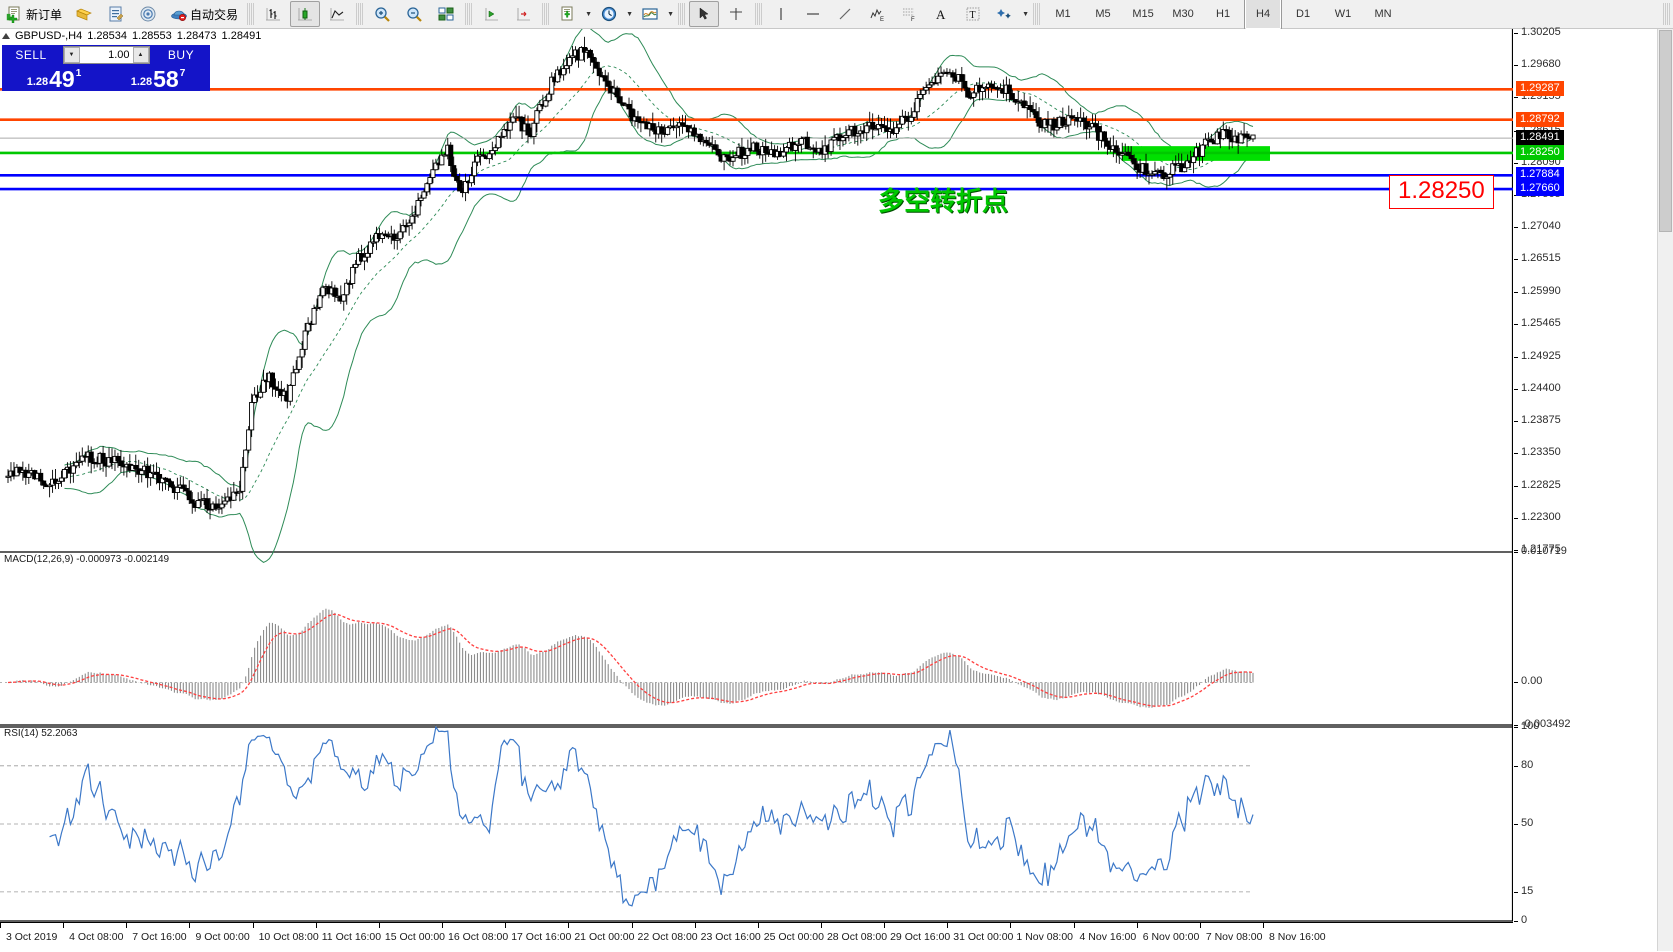 The width and height of the screenshot is (1673, 952). What do you see at coordinates (1103, 15) in the screenshot?
I see `timeframe-m5: M5` at bounding box center [1103, 15].